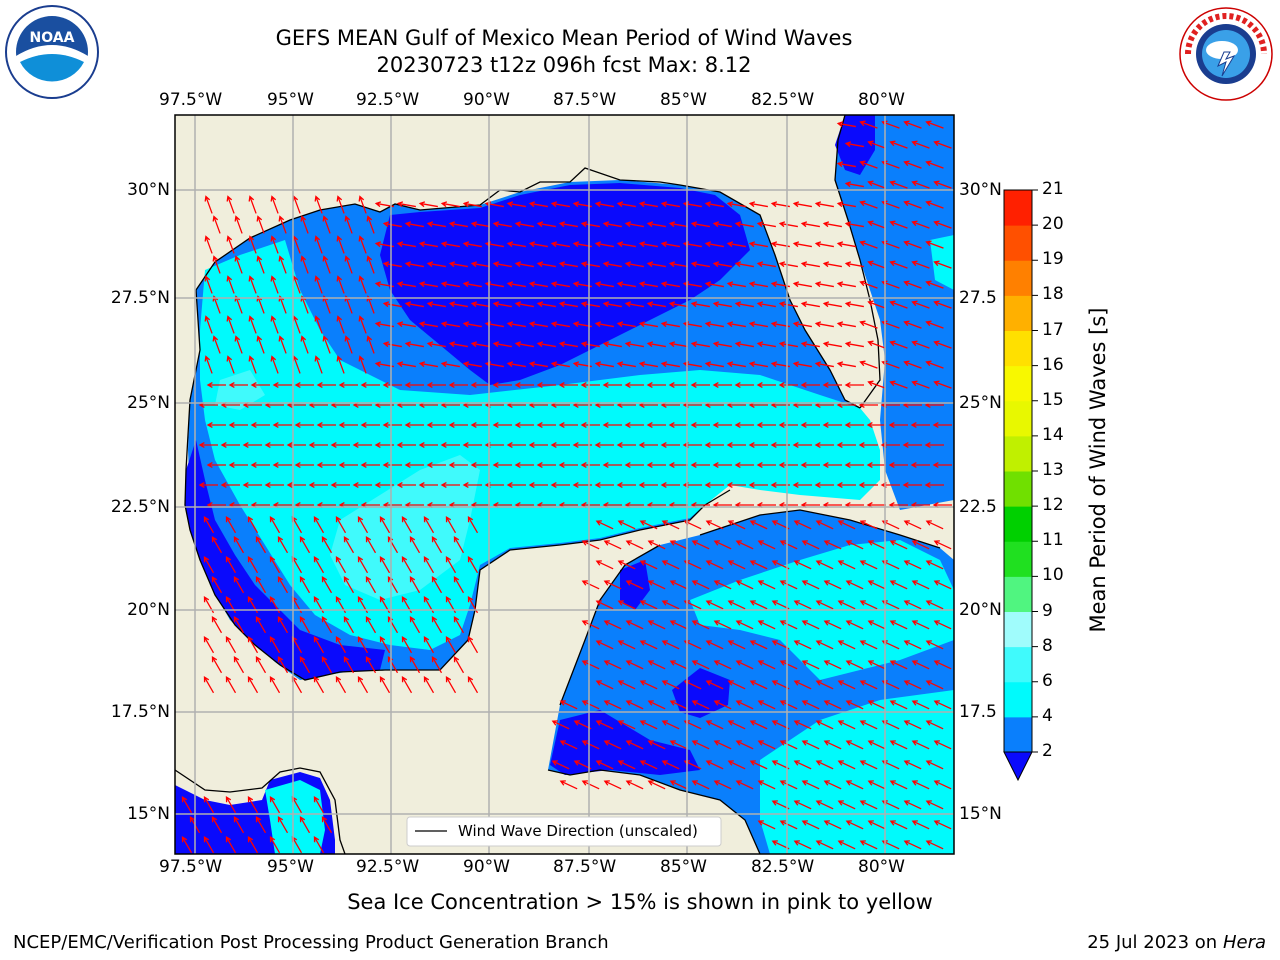 Image resolution: width=1280 pixels, height=960 pixels. What do you see at coordinates (683, 867) in the screenshot?
I see `lon-label-bottom-85: 85°W` at bounding box center [683, 867].